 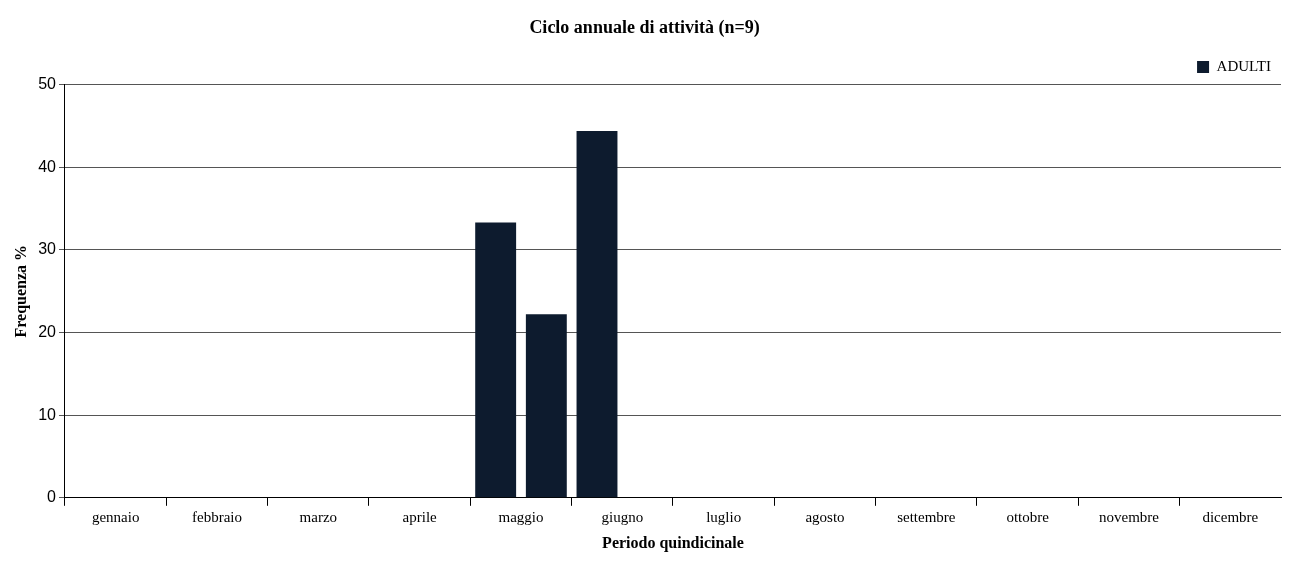 What do you see at coordinates (47, 84) in the screenshot?
I see `y-tick-label: 50` at bounding box center [47, 84].